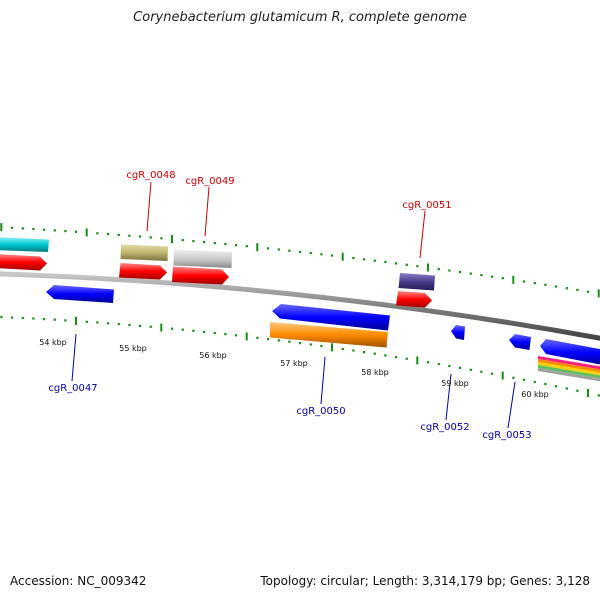 The height and width of the screenshot is (600, 600). I want to click on forward-tick-track, so click(300, 260).